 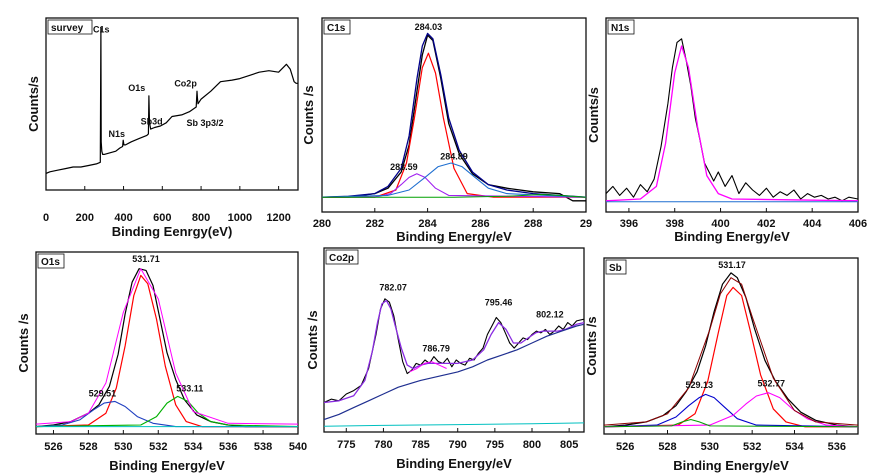 I want to click on peak-annotation: 283.59, so click(x=404, y=167).